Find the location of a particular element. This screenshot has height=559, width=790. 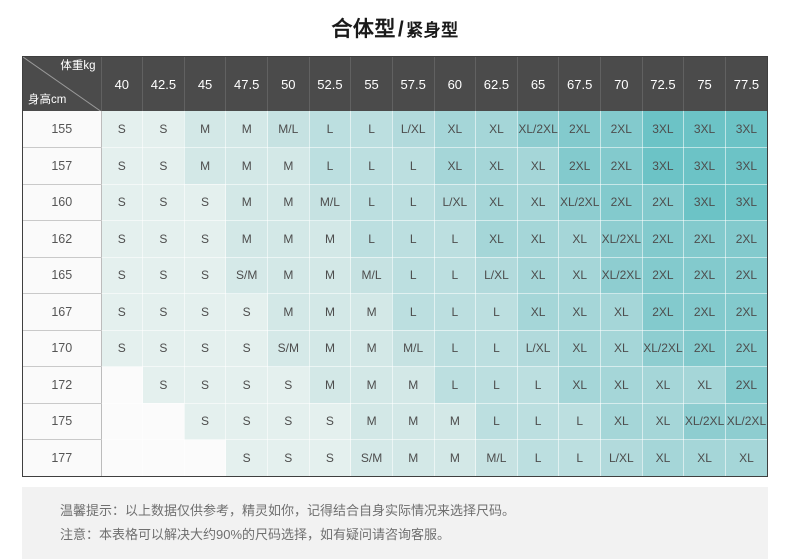

weight-column-header: 65 is located at coordinates (538, 84).